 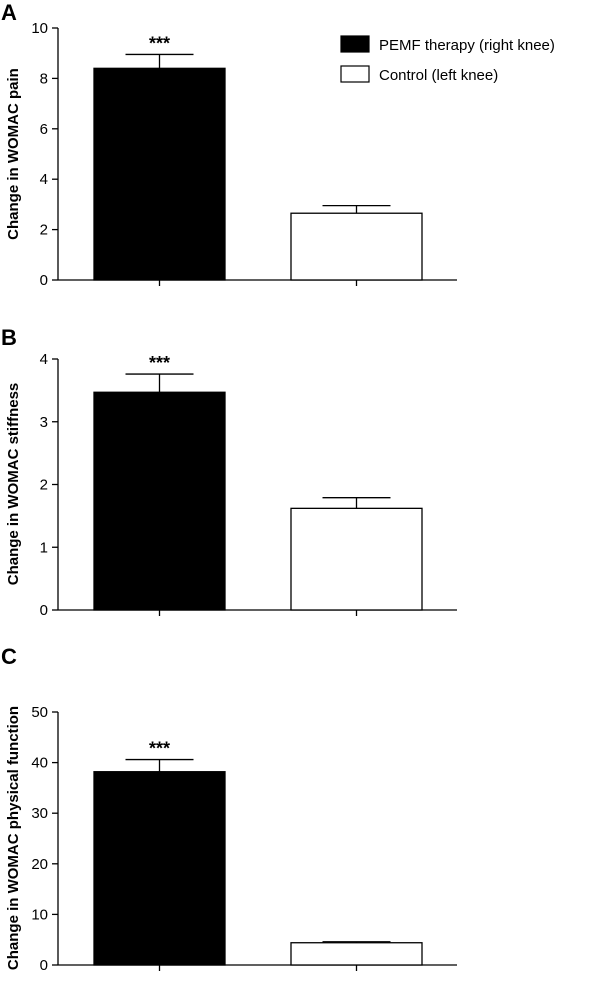 I want to click on y-tick-label-b: 1, so click(x=44, y=547).